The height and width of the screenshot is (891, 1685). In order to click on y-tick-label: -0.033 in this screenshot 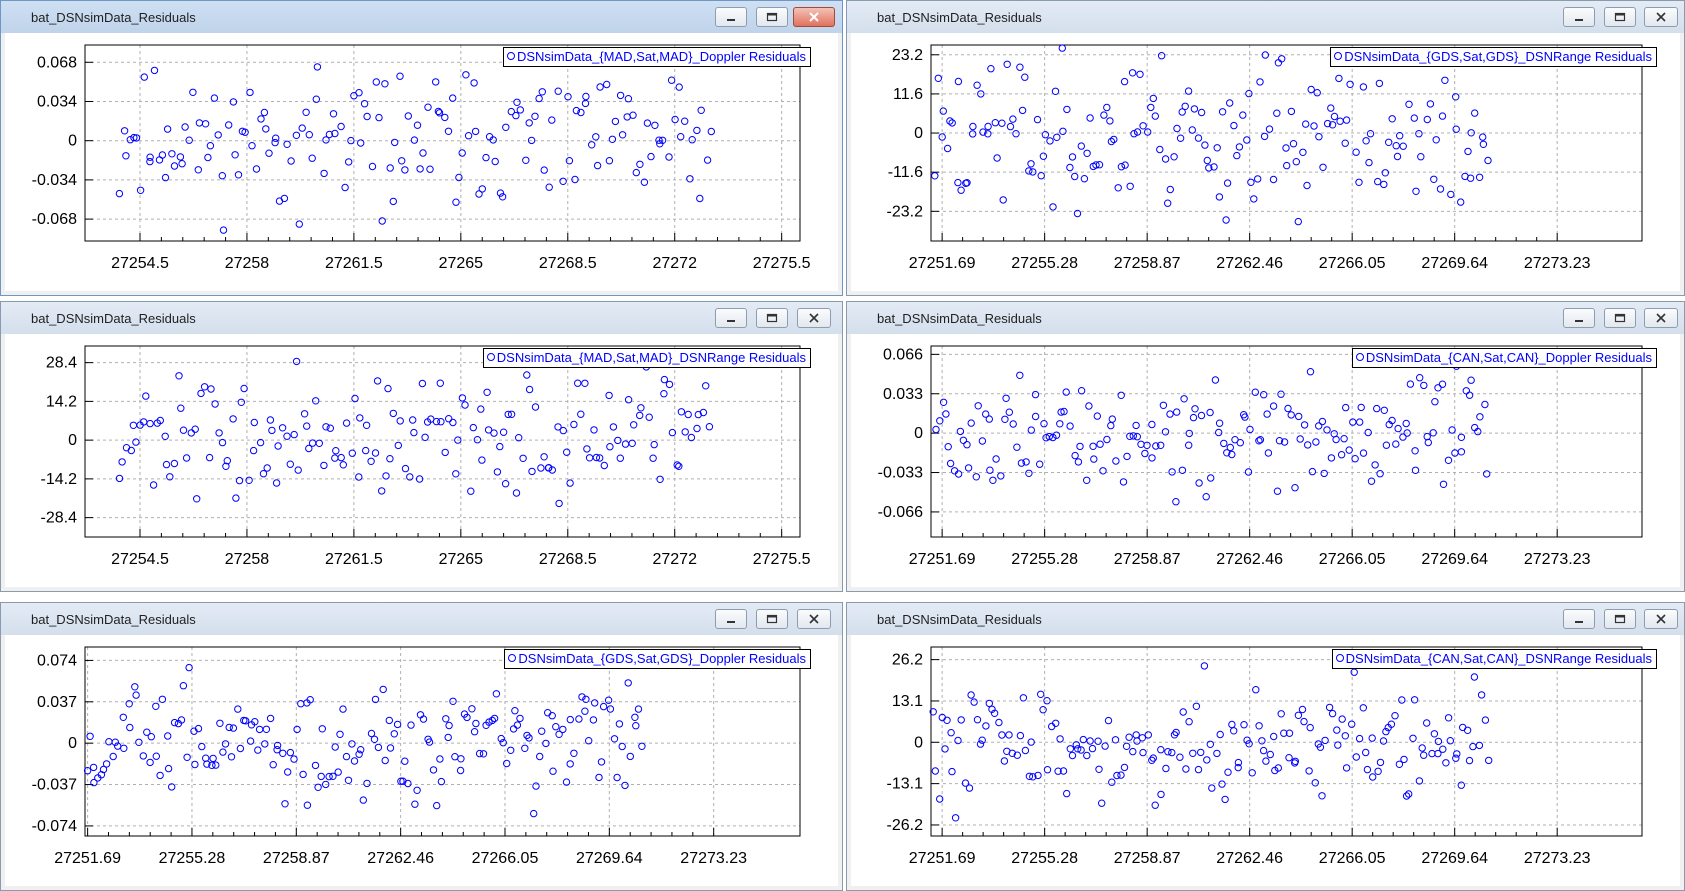, I will do `click(900, 473)`.